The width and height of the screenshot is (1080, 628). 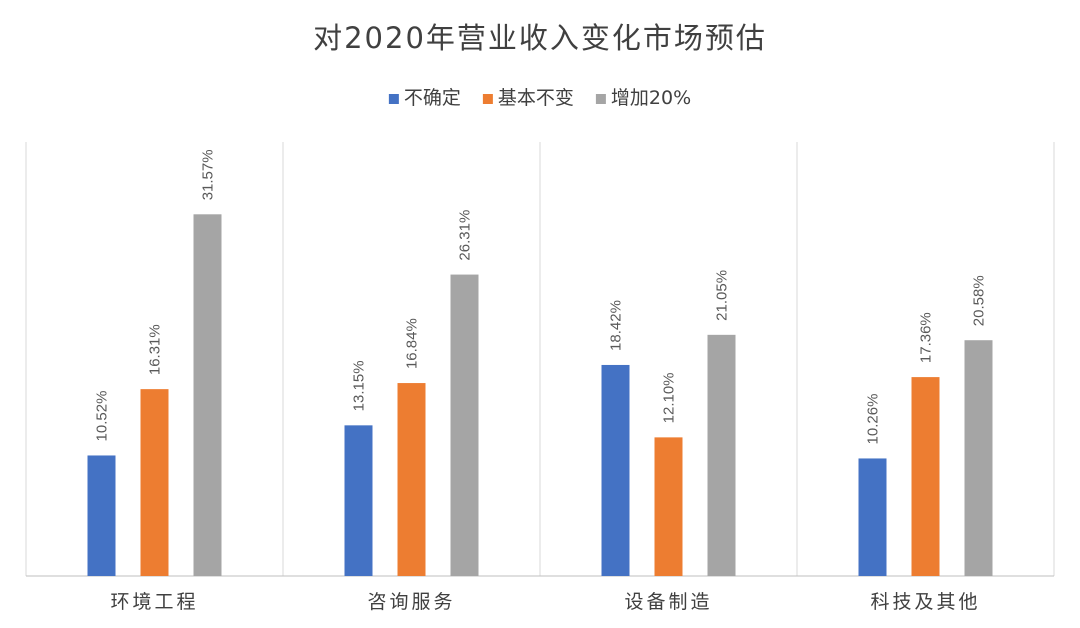 I want to click on legend-item: 基本不变, so click(x=528, y=98).